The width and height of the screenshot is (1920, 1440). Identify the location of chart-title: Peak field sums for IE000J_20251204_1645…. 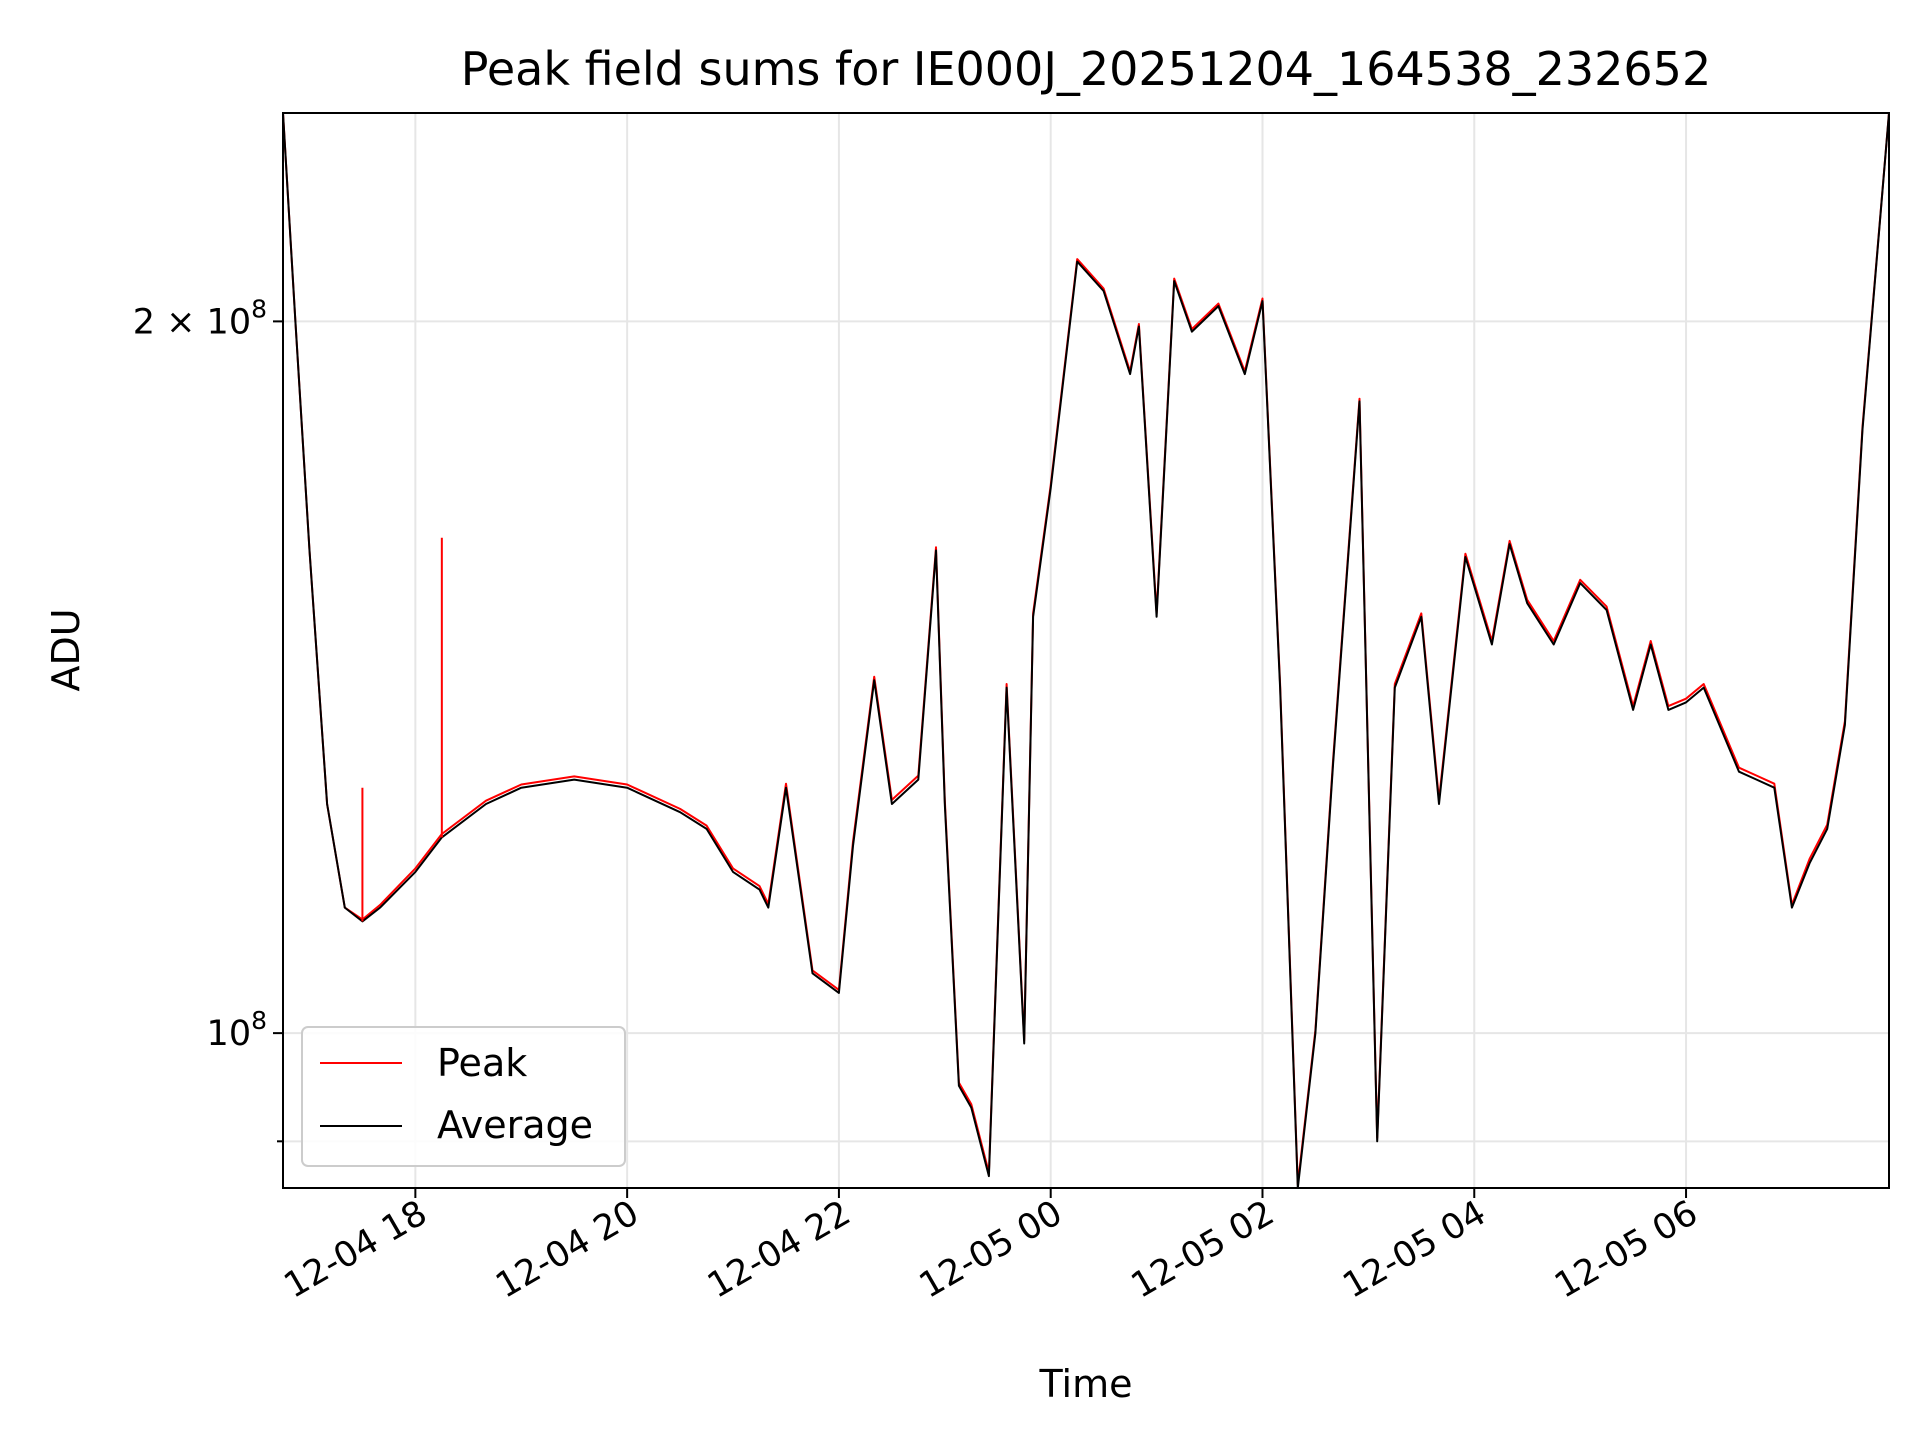
(1086, 69).